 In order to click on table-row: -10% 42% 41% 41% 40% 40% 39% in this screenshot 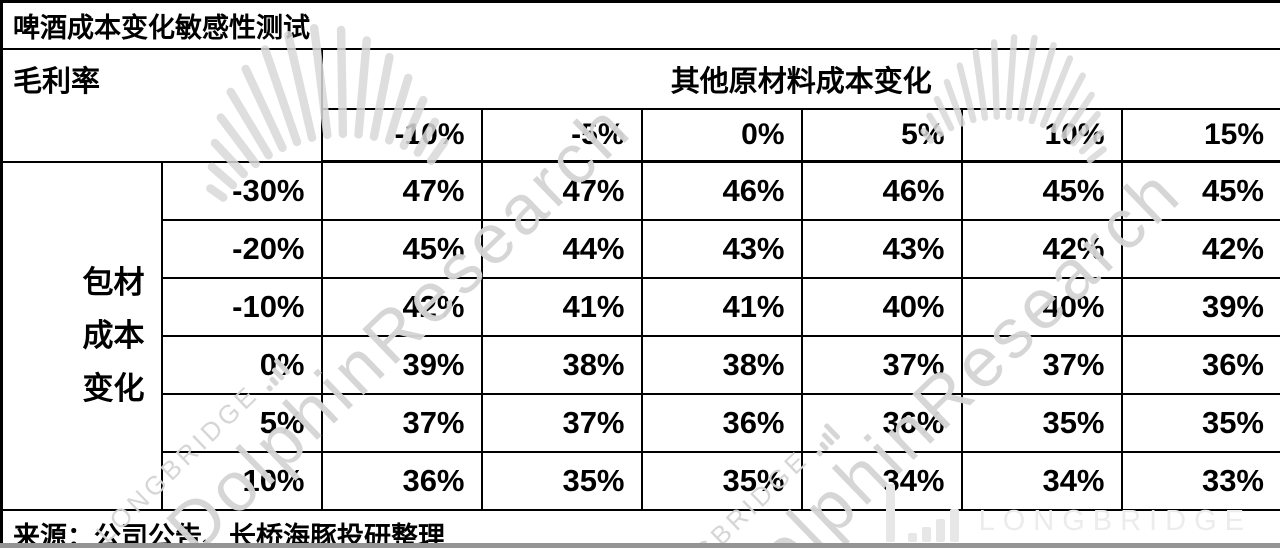, I will do `click(641, 307)`.